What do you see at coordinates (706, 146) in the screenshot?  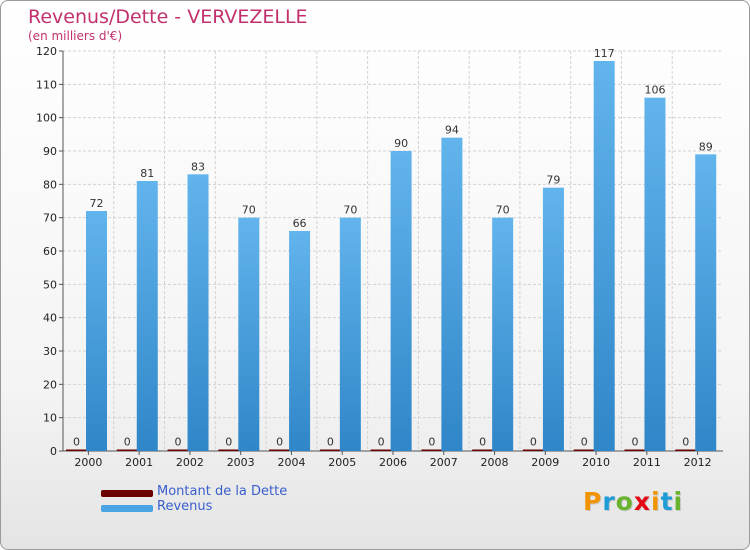 I see `data-label-revenus: 89` at bounding box center [706, 146].